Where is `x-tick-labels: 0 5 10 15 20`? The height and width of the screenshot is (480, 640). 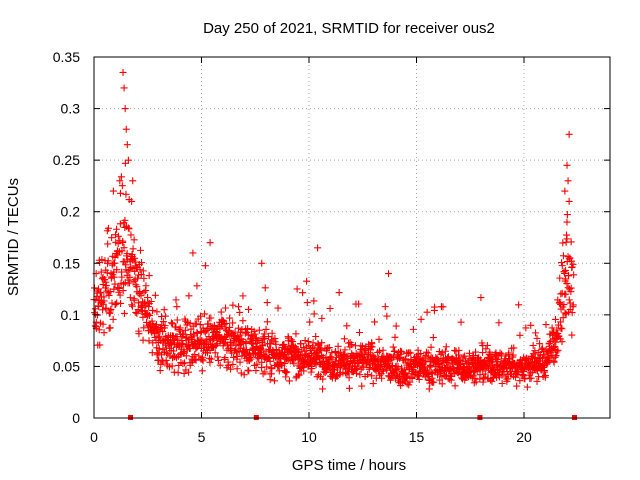
x-tick-labels: 0 5 10 15 20 is located at coordinates (311, 437).